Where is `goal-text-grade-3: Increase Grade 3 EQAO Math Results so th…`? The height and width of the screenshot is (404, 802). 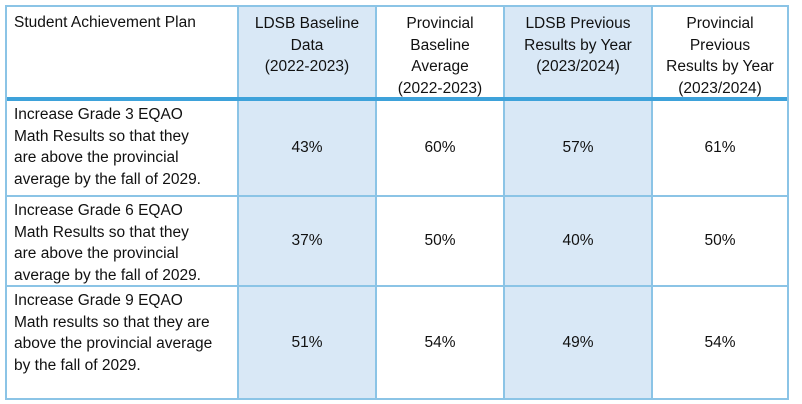
goal-text-grade-3: Increase Grade 3 EQAO Math Results so th… is located at coordinates (123, 148).